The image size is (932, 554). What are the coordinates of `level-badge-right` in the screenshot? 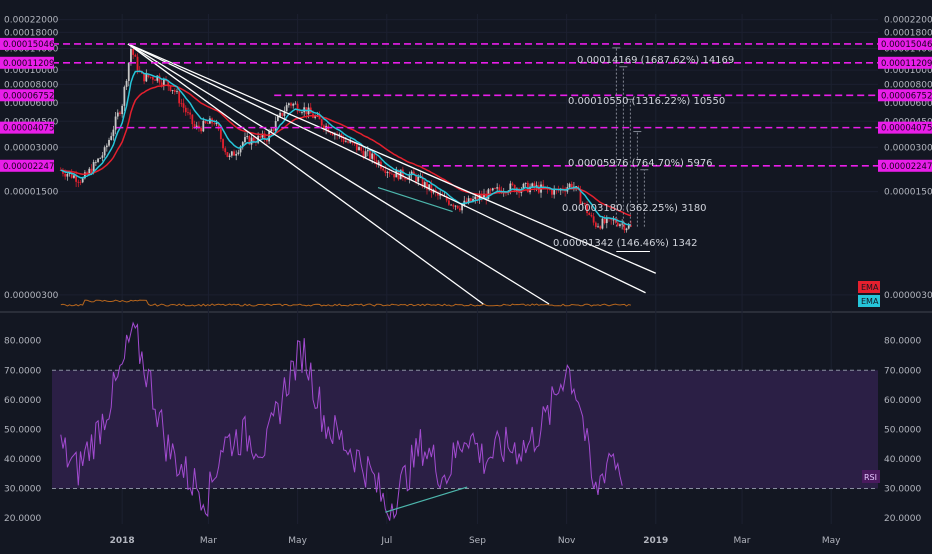 It's located at (905, 95).